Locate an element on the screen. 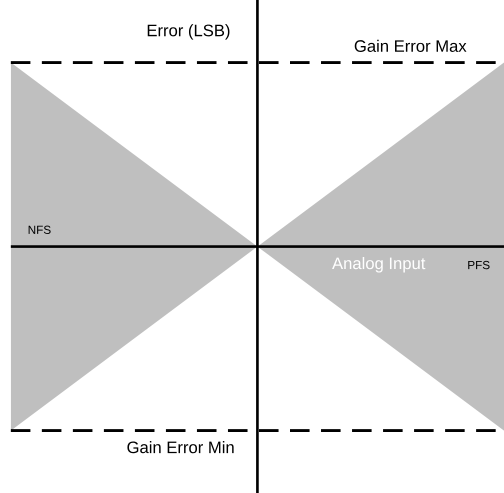 The width and height of the screenshot is (504, 493). x-tick-label: PFS is located at coordinates (479, 265).